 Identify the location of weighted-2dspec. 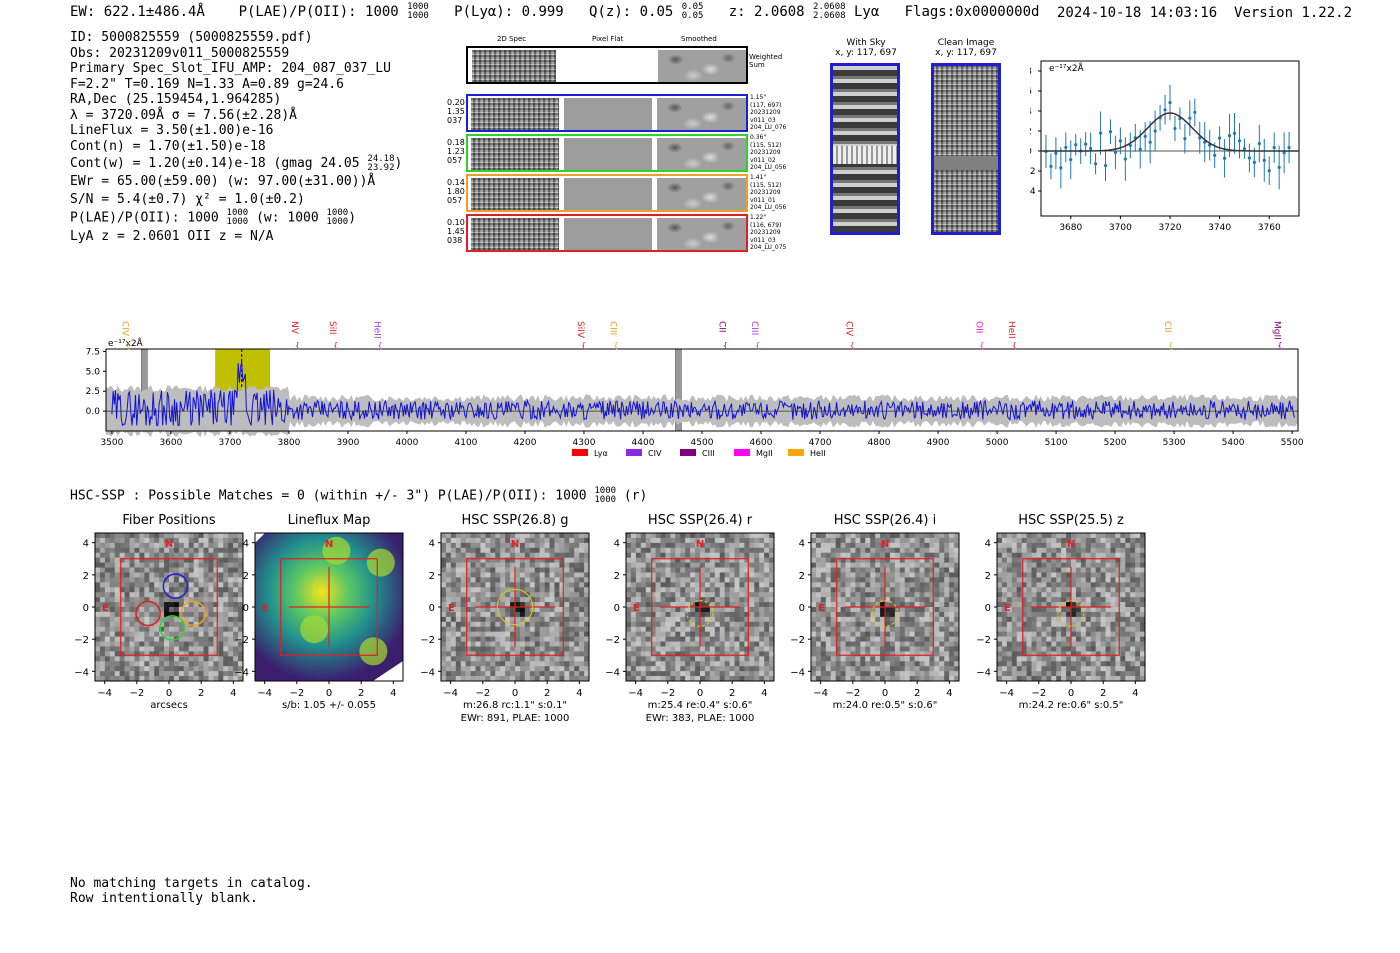
(514, 66).